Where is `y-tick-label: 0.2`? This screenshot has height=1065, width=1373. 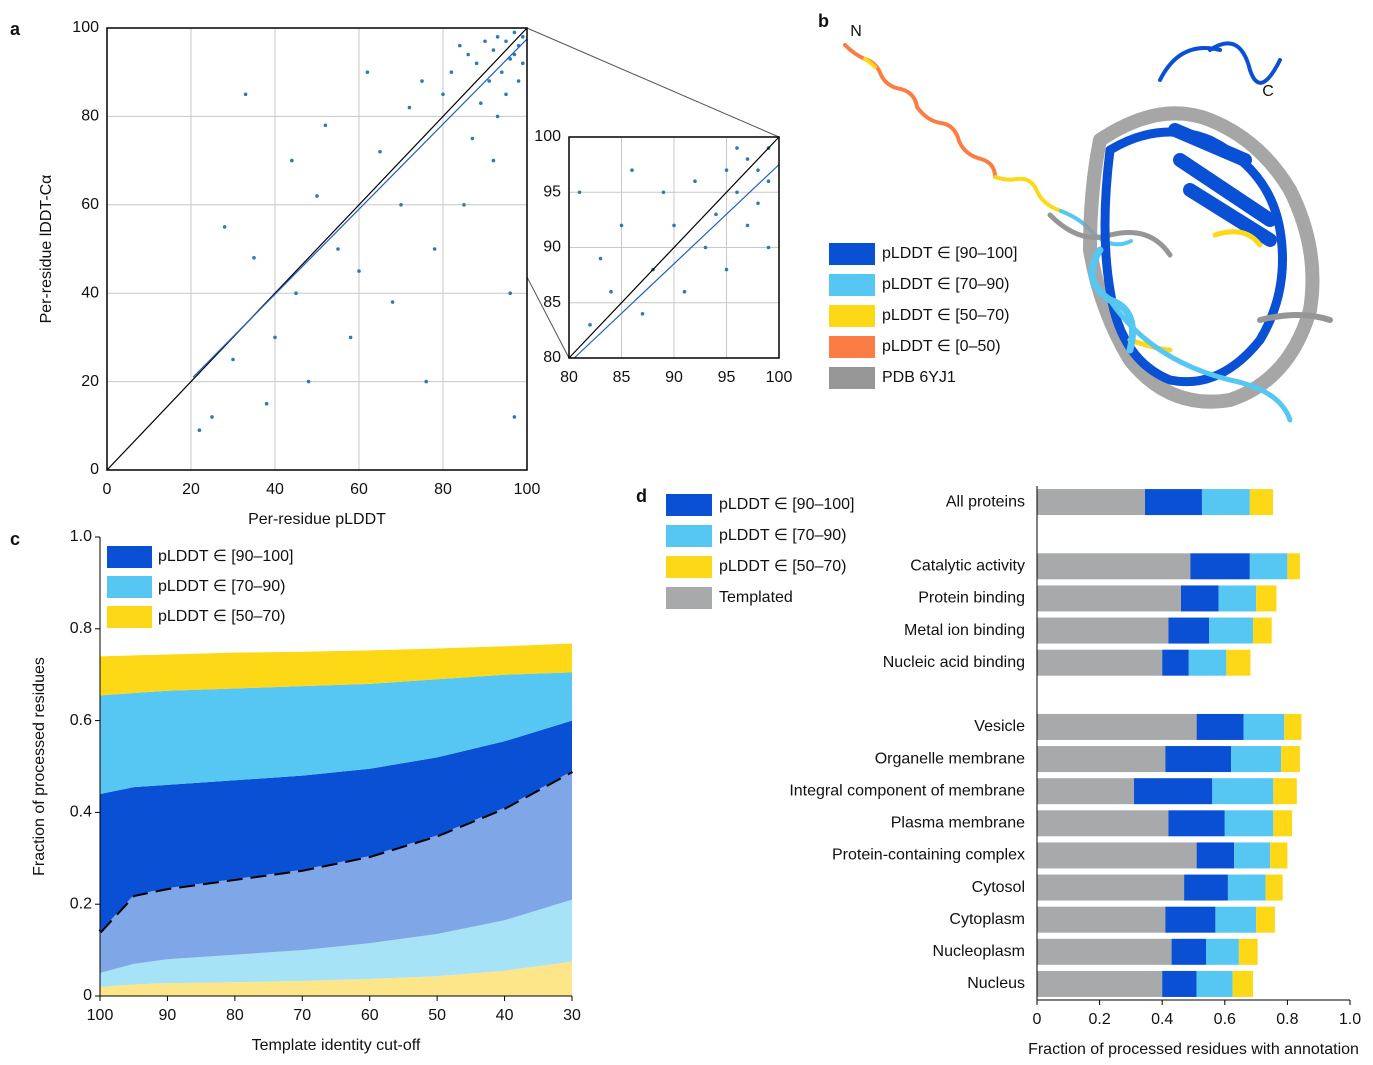 y-tick-label: 0.2 is located at coordinates (81, 903).